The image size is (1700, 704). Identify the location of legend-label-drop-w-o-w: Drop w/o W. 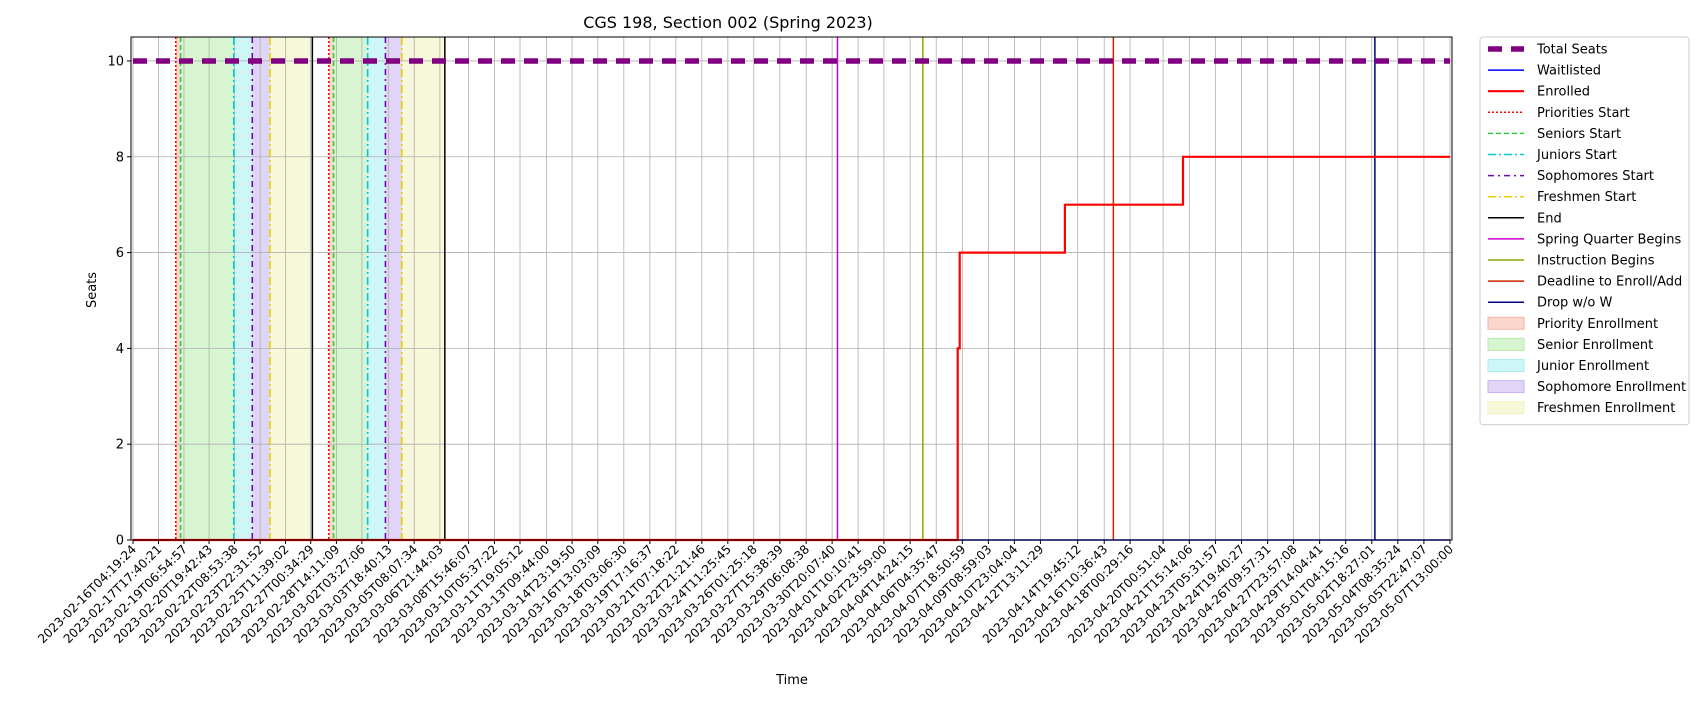
(1575, 303).